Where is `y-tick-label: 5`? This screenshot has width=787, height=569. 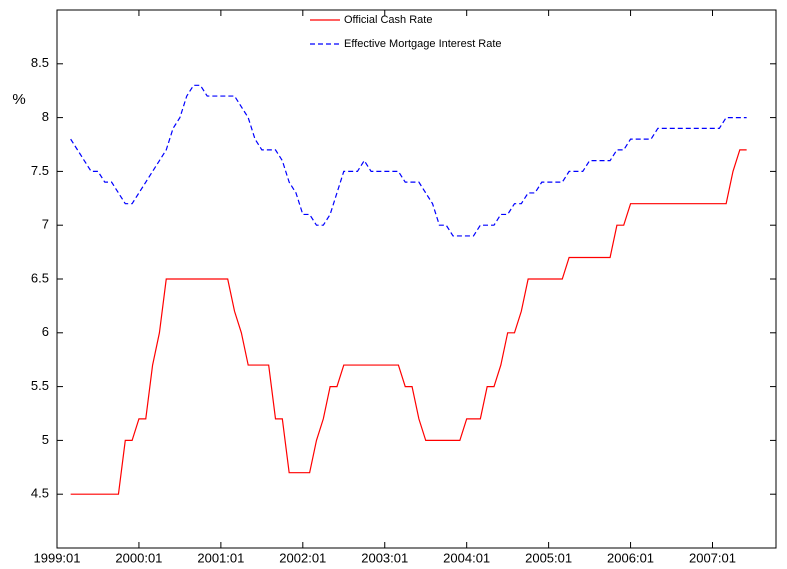 y-tick-label: 5 is located at coordinates (45, 439).